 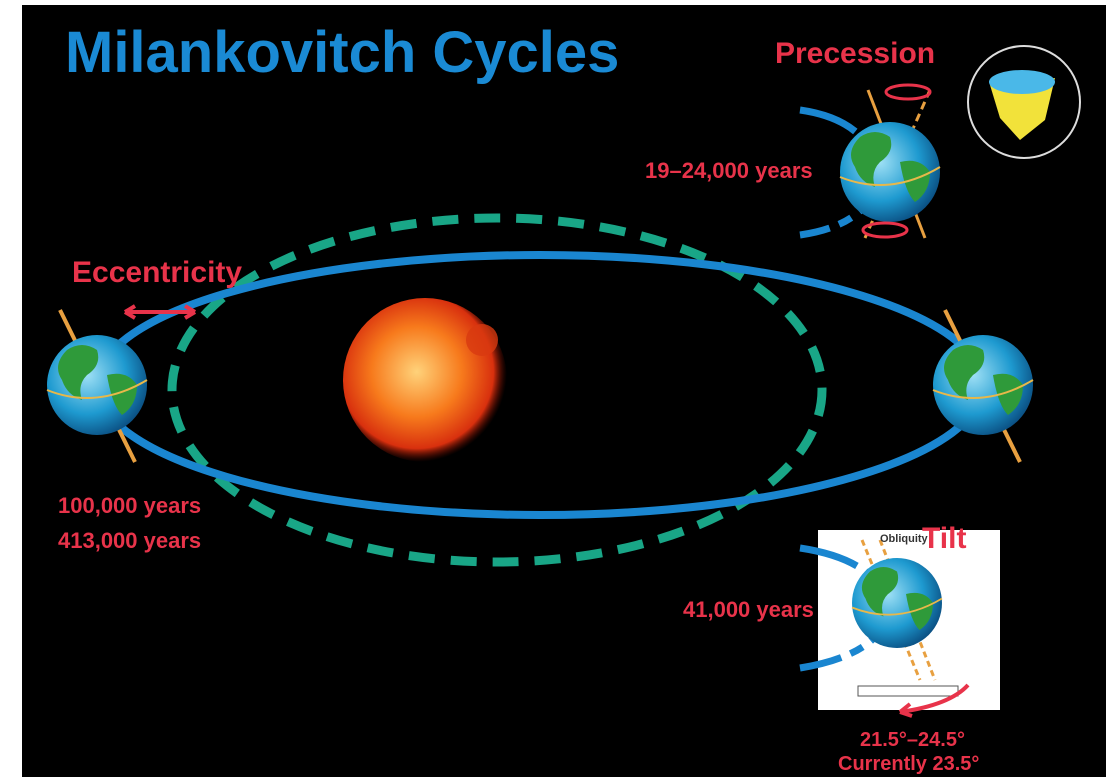 I want to click on period: 100,000 years, so click(x=129, y=505).